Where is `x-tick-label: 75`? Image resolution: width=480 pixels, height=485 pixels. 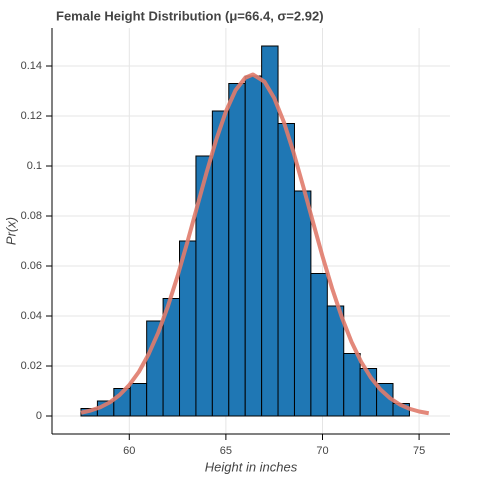 x-tick-label: 75 is located at coordinates (419, 451).